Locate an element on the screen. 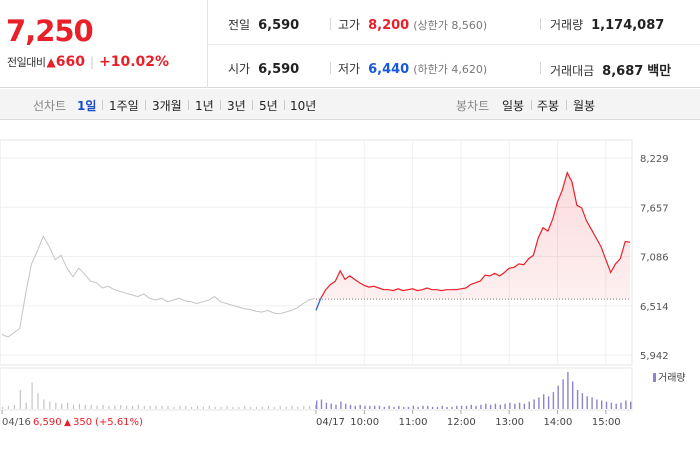 This screenshot has width=700, height=450. amount-info: 거래대금 8,687 백만 is located at coordinates (610, 69).